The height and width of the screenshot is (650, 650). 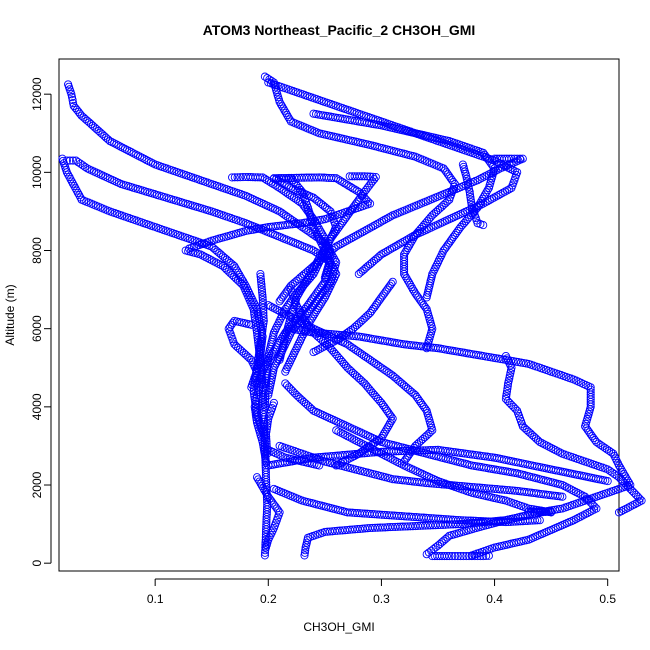 What do you see at coordinates (37, 563) in the screenshot?
I see `y-tick-label: 0` at bounding box center [37, 563].